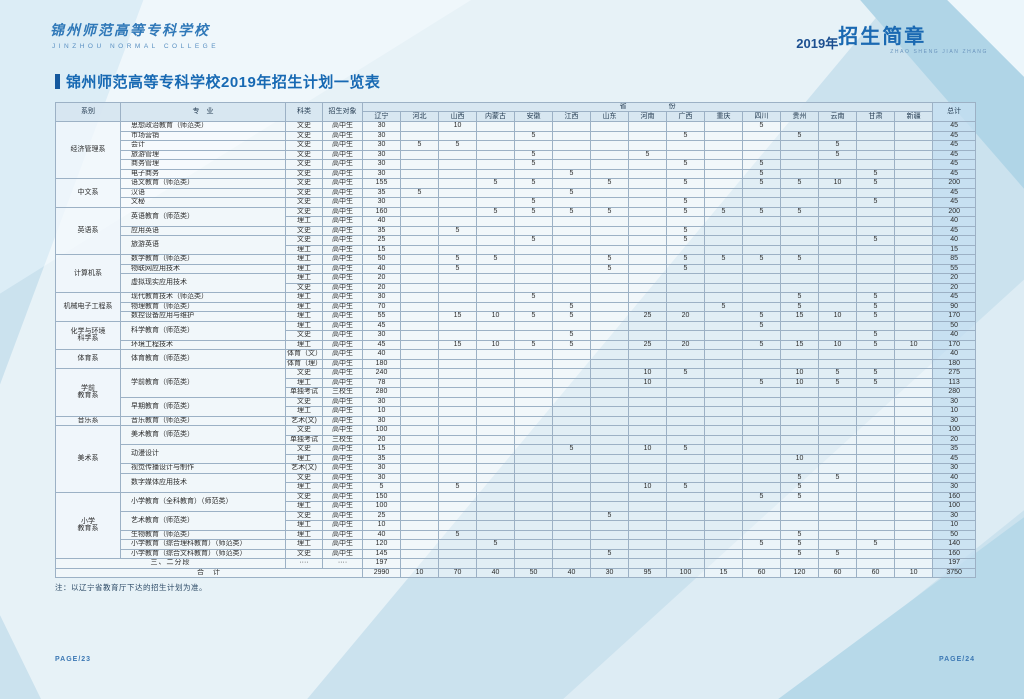 This screenshot has height=699, width=1024. What do you see at coordinates (516, 112) in the screenshot?
I see `header-group-row: 系别 专 业 科类 招生对象 省 份 总计` at bounding box center [516, 112].